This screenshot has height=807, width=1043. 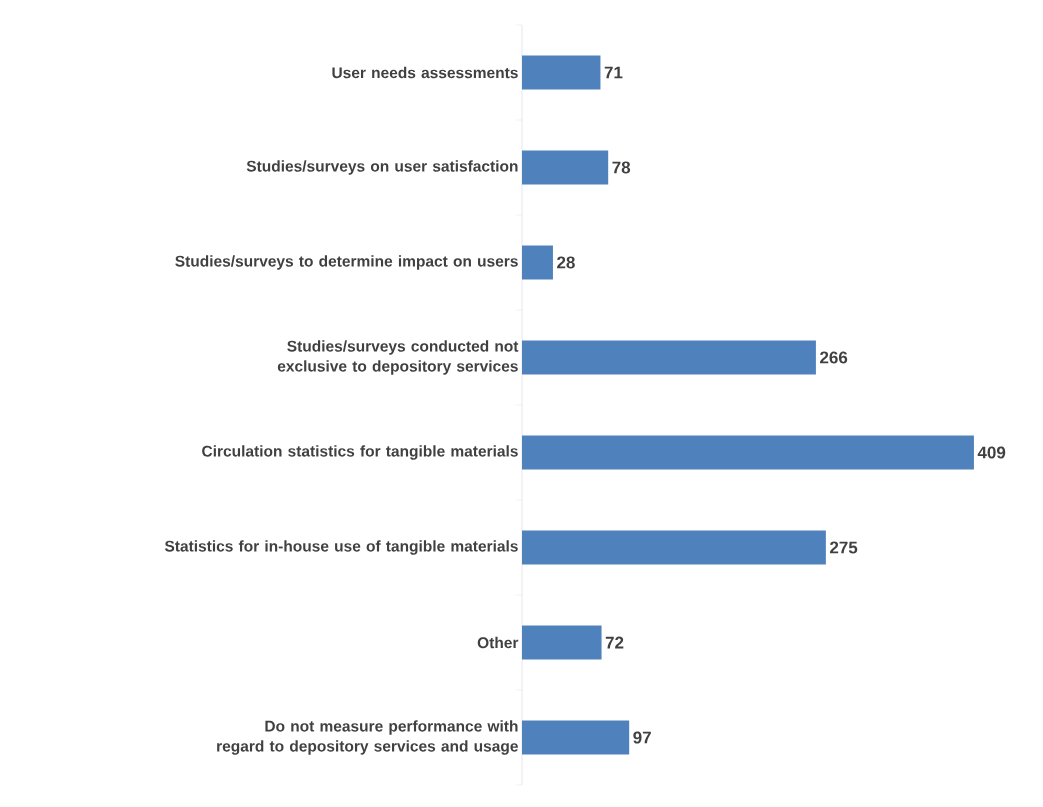 What do you see at coordinates (642, 737) in the screenshot?
I see `data-label: 97` at bounding box center [642, 737].